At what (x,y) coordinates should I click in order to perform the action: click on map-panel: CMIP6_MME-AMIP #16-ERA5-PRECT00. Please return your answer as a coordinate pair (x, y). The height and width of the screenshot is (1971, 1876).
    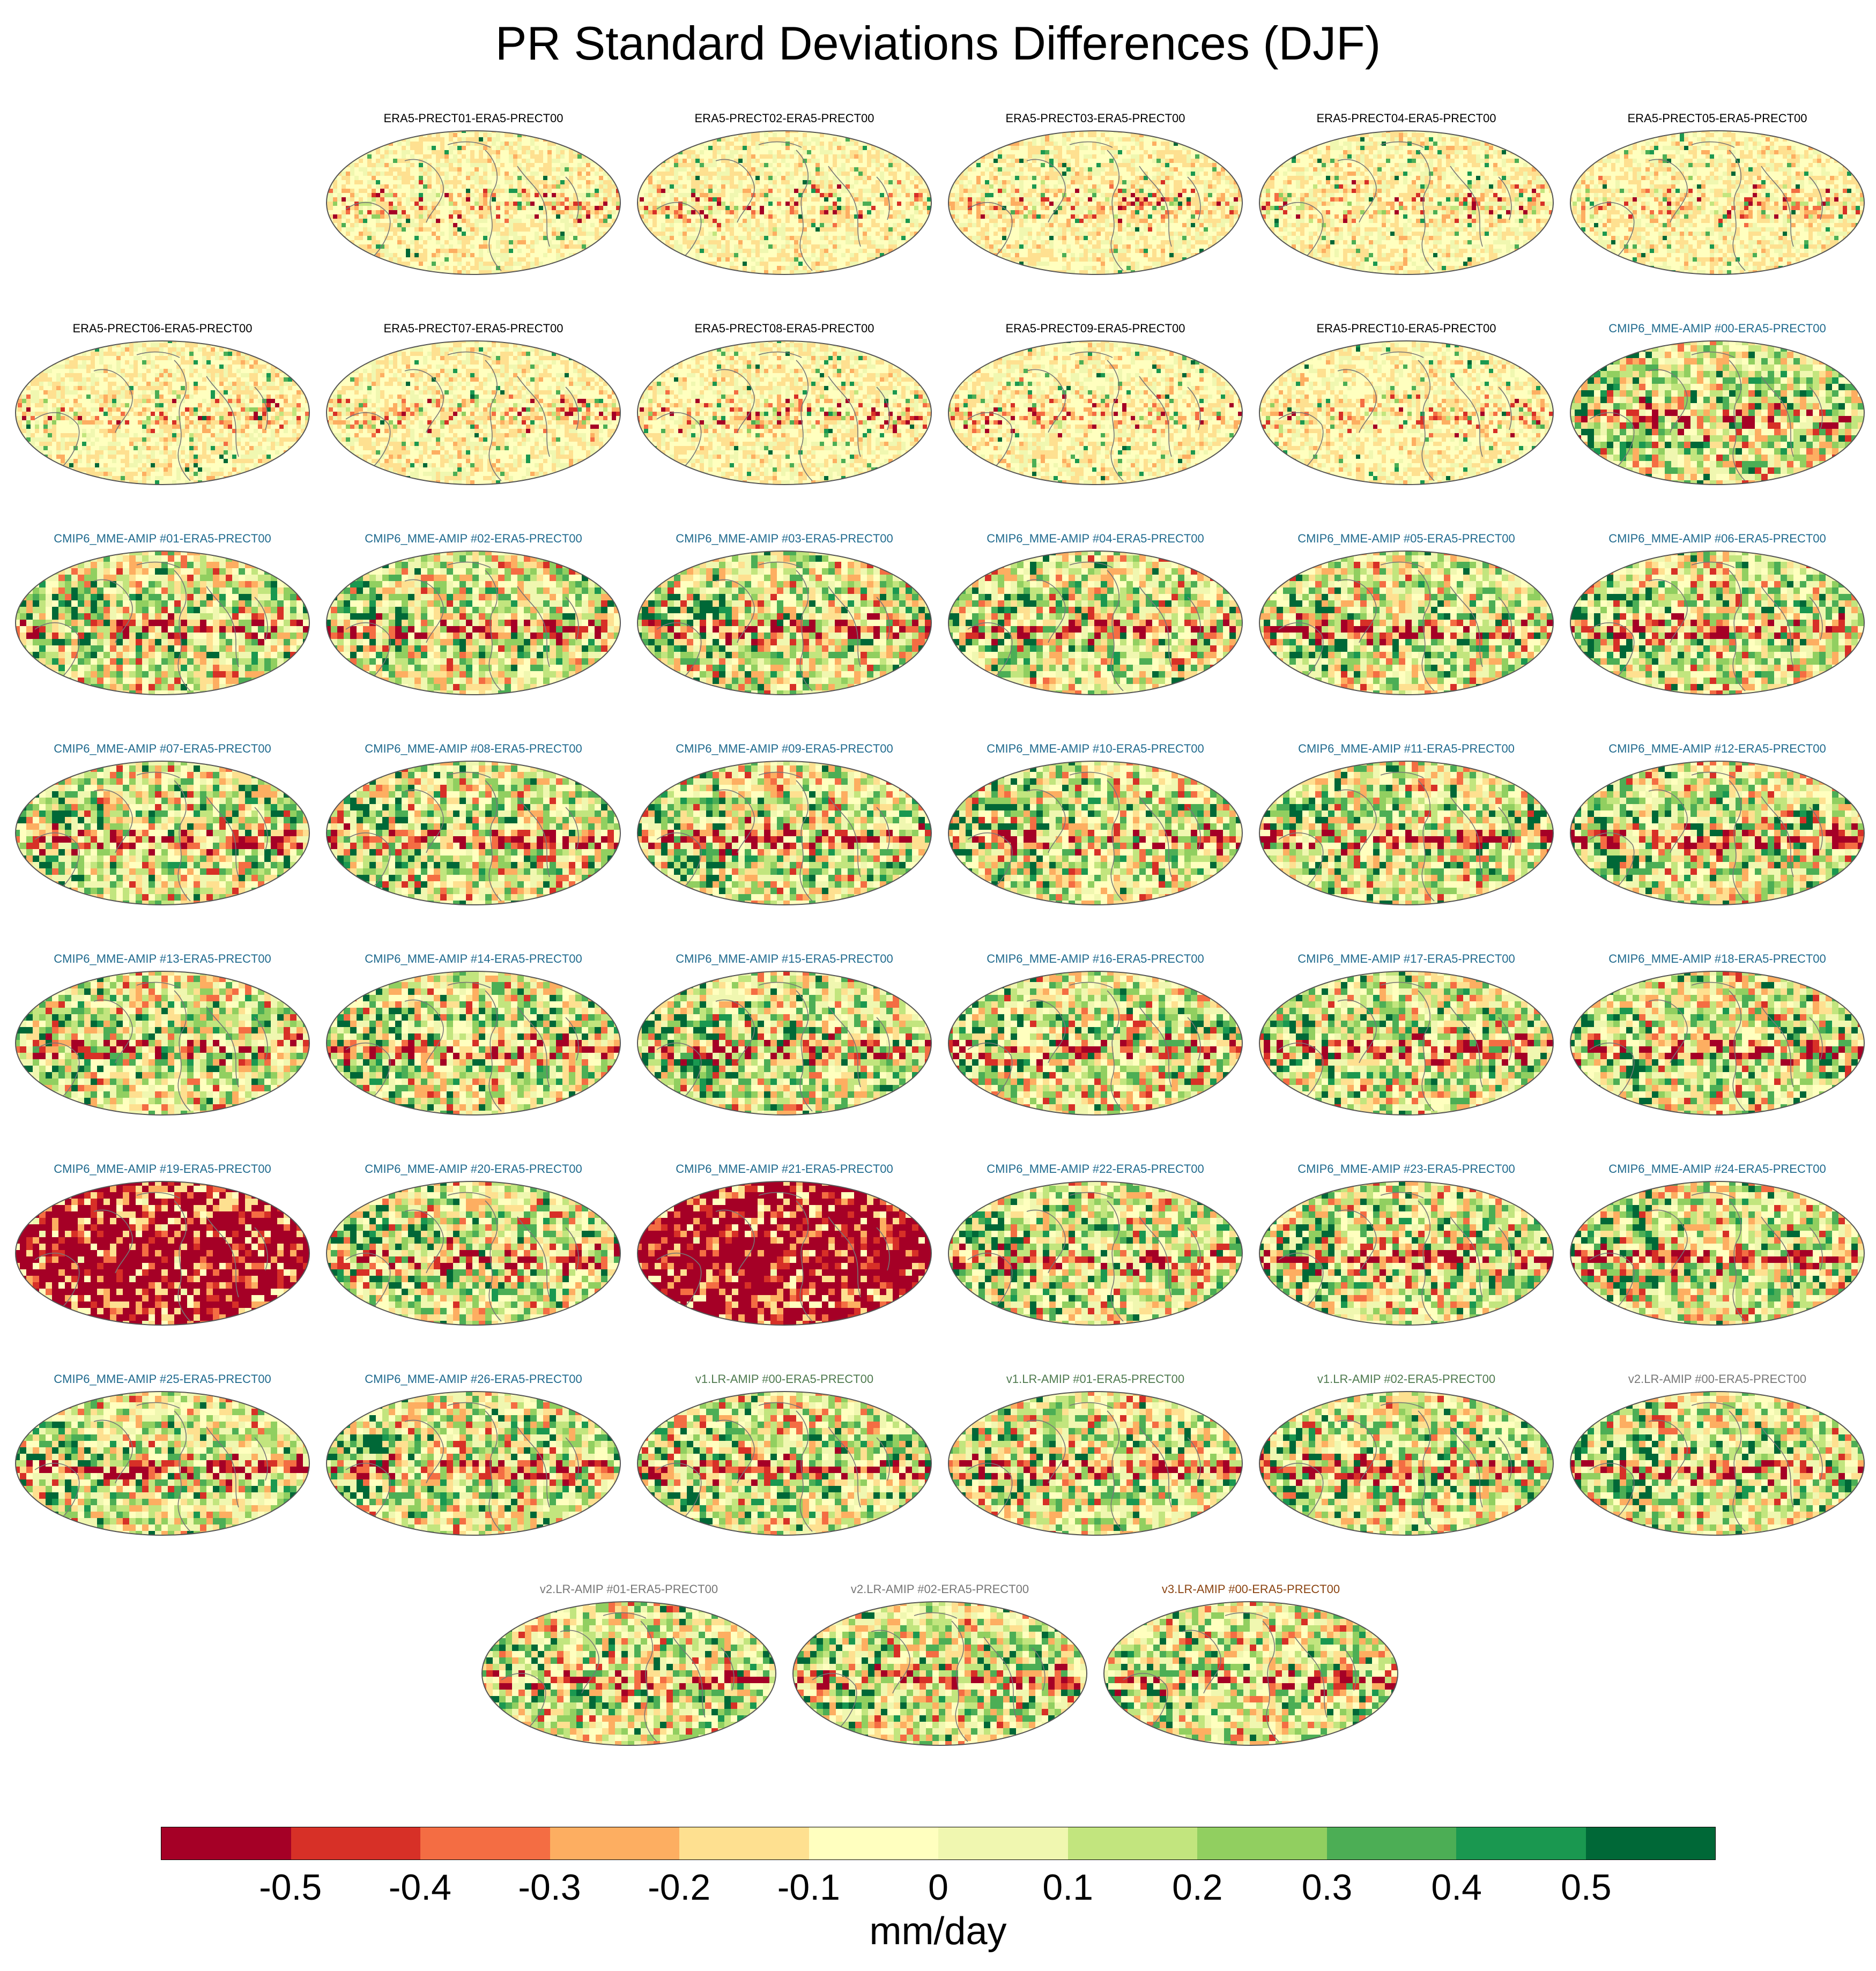
    Looking at the image, I should click on (1095, 1040).